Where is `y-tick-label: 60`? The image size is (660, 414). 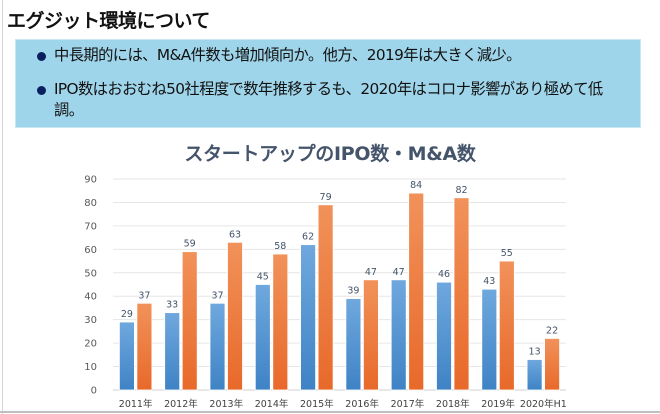
y-tick-label: 60 is located at coordinates (90, 250).